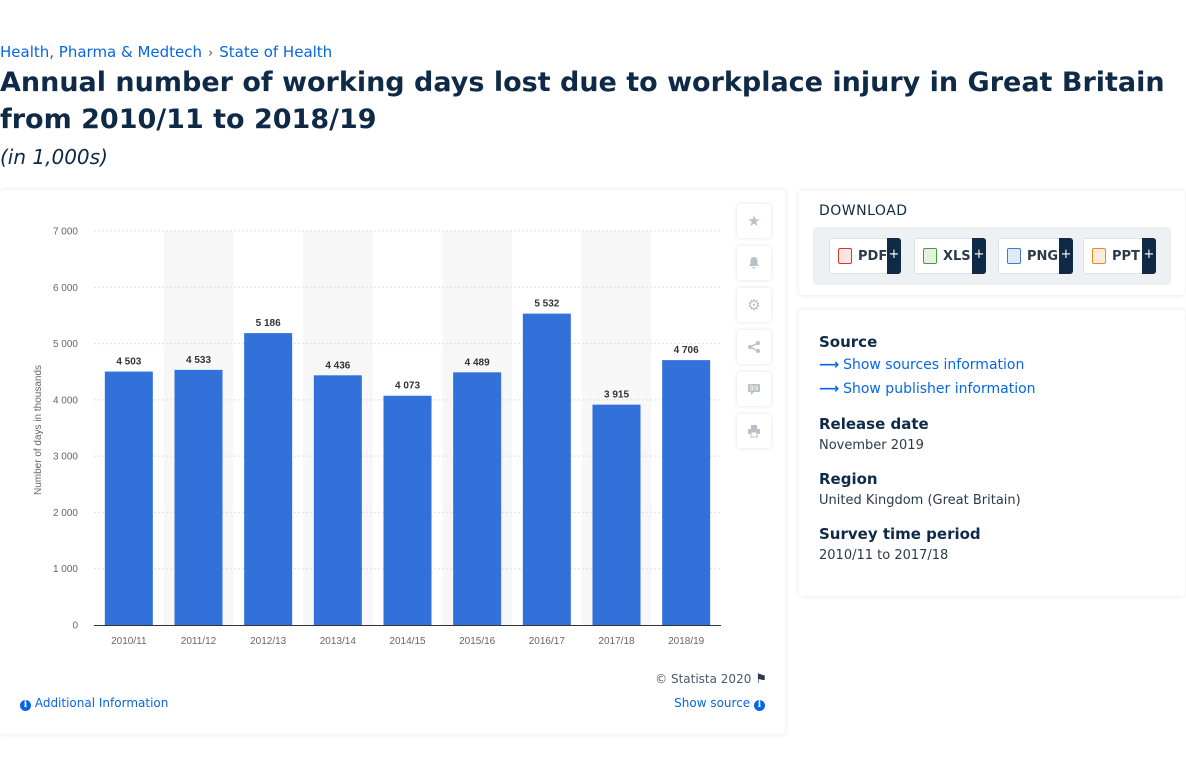 This screenshot has width=1186, height=760. I want to click on pdf-file-icon, so click(845, 256).